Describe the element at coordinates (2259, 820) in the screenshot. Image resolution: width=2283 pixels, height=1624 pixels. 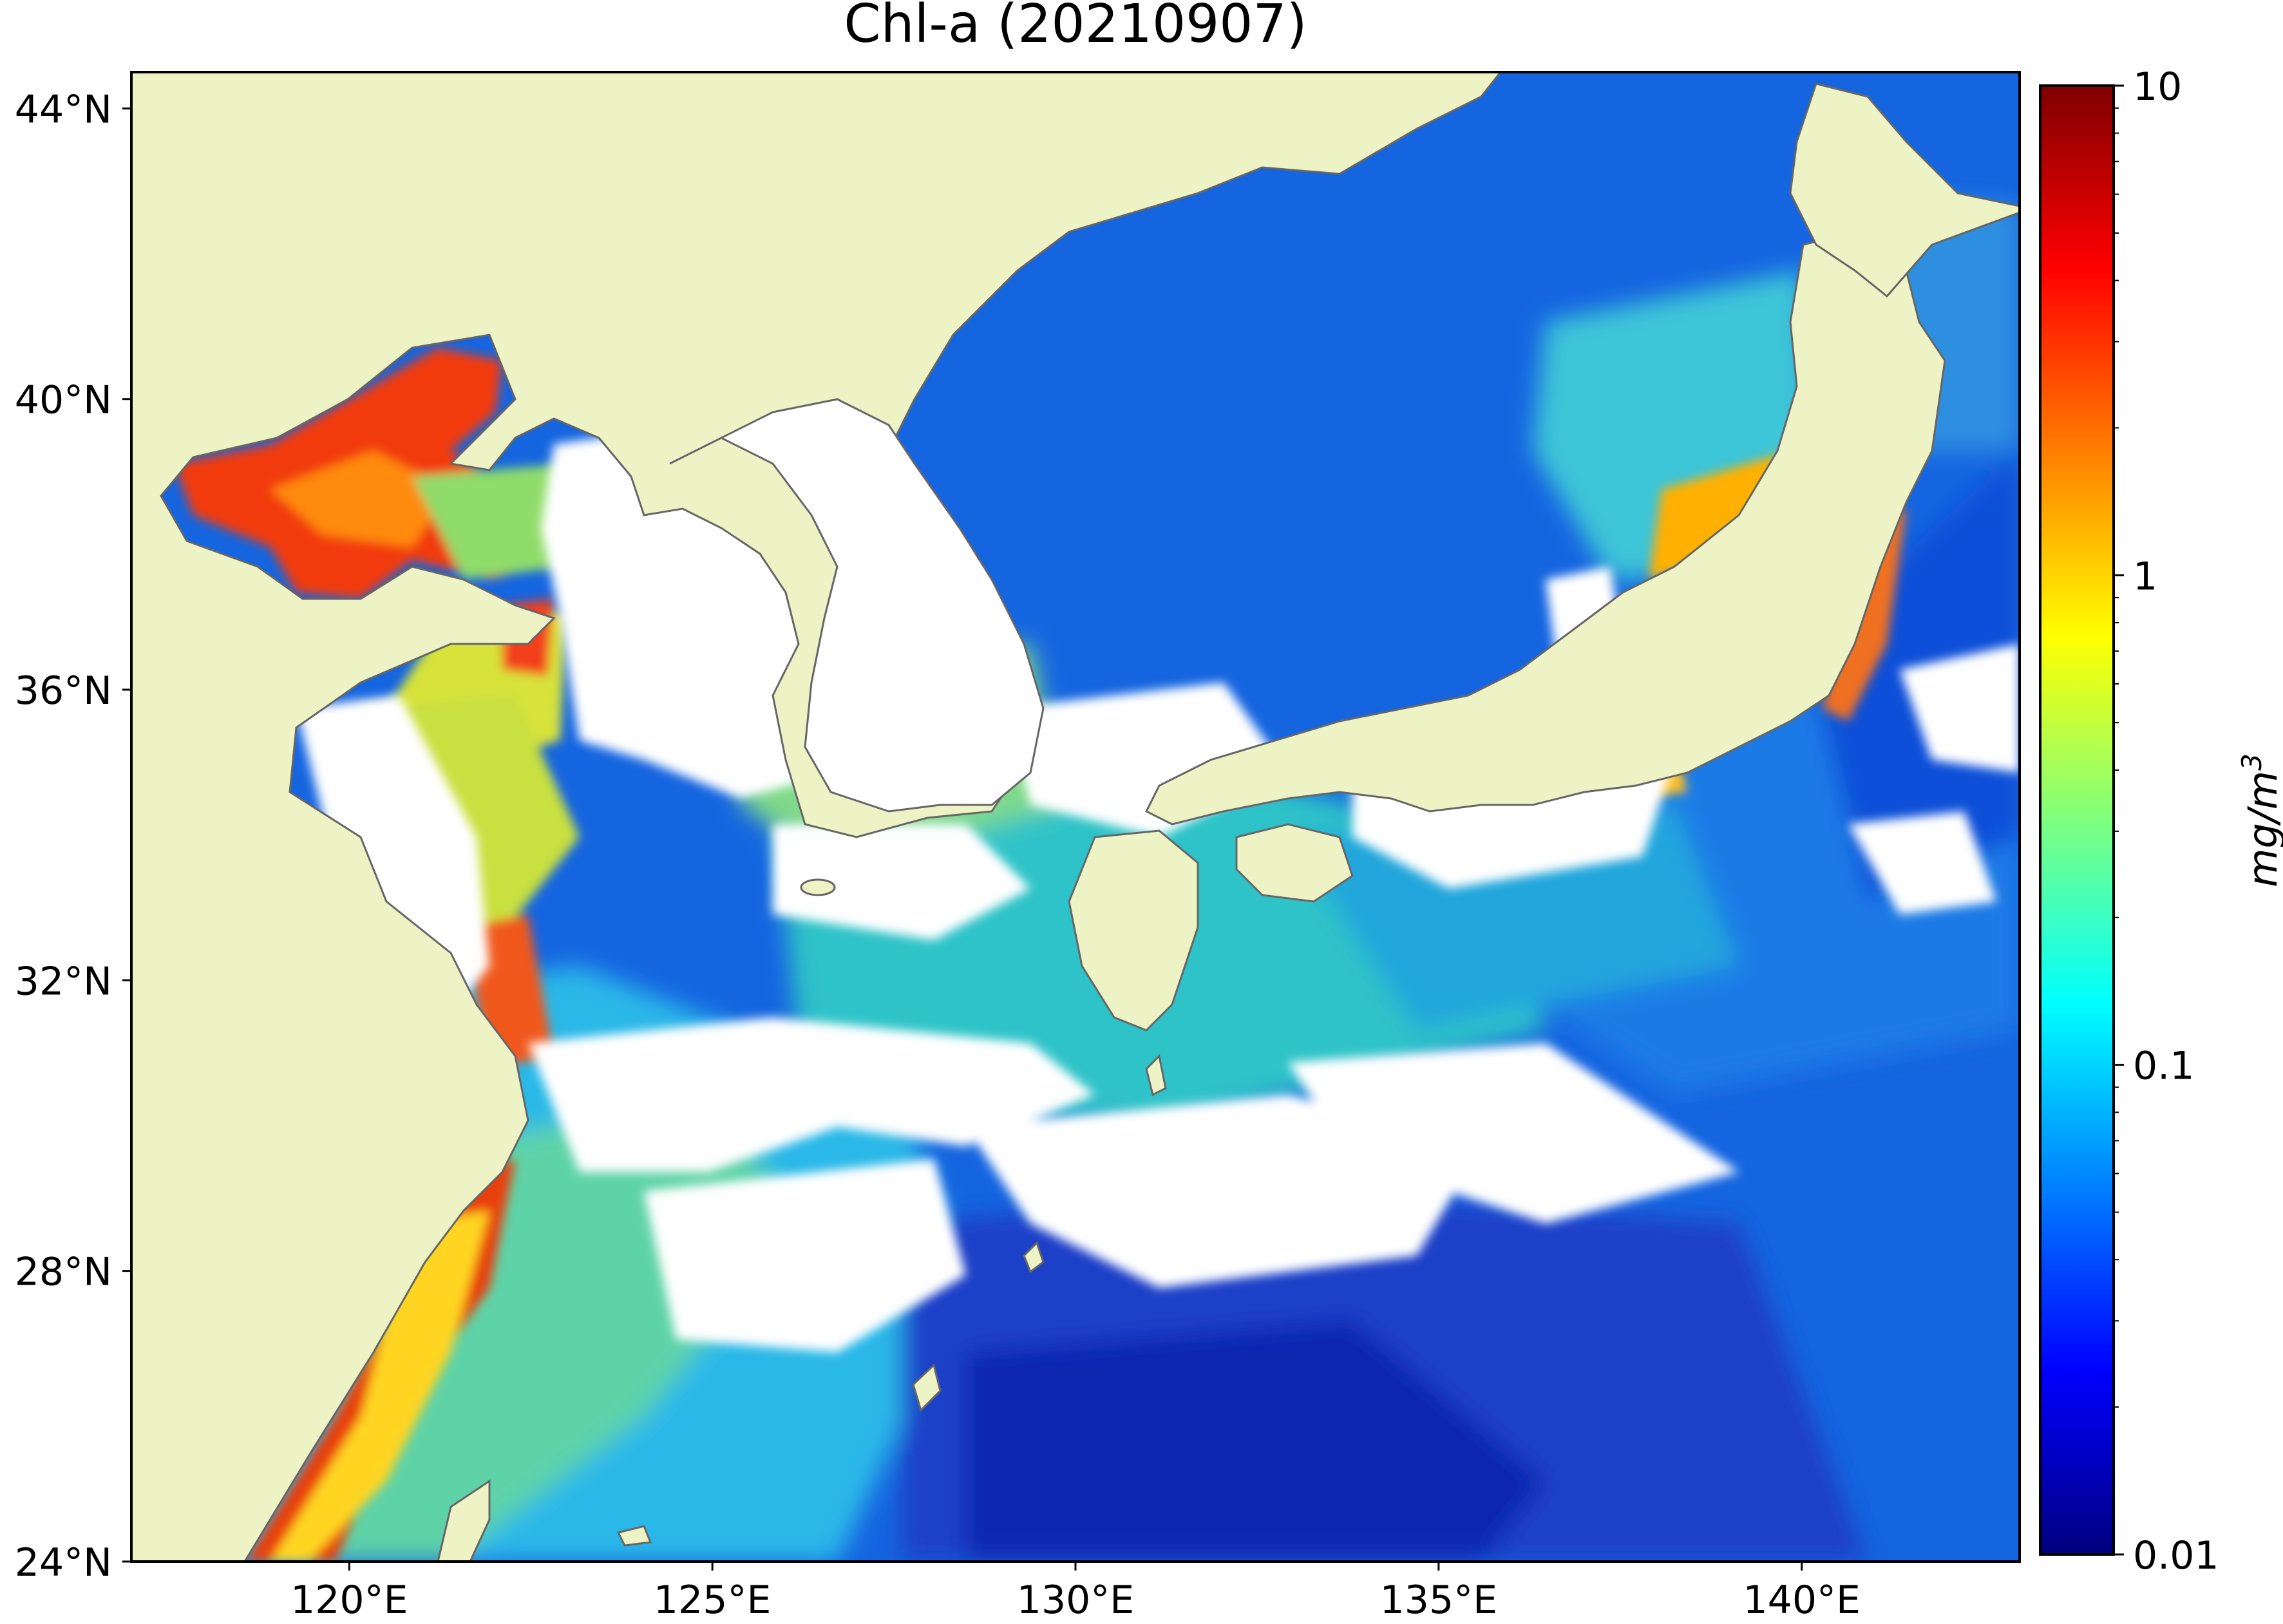
I see `colorbar-unit-label: mg/m3` at that location.